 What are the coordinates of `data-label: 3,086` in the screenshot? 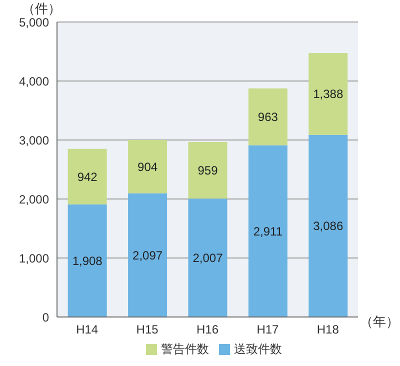 It's located at (328, 226).